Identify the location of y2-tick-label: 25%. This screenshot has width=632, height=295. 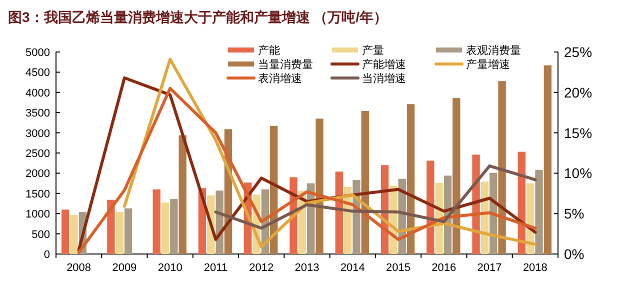
(578, 52).